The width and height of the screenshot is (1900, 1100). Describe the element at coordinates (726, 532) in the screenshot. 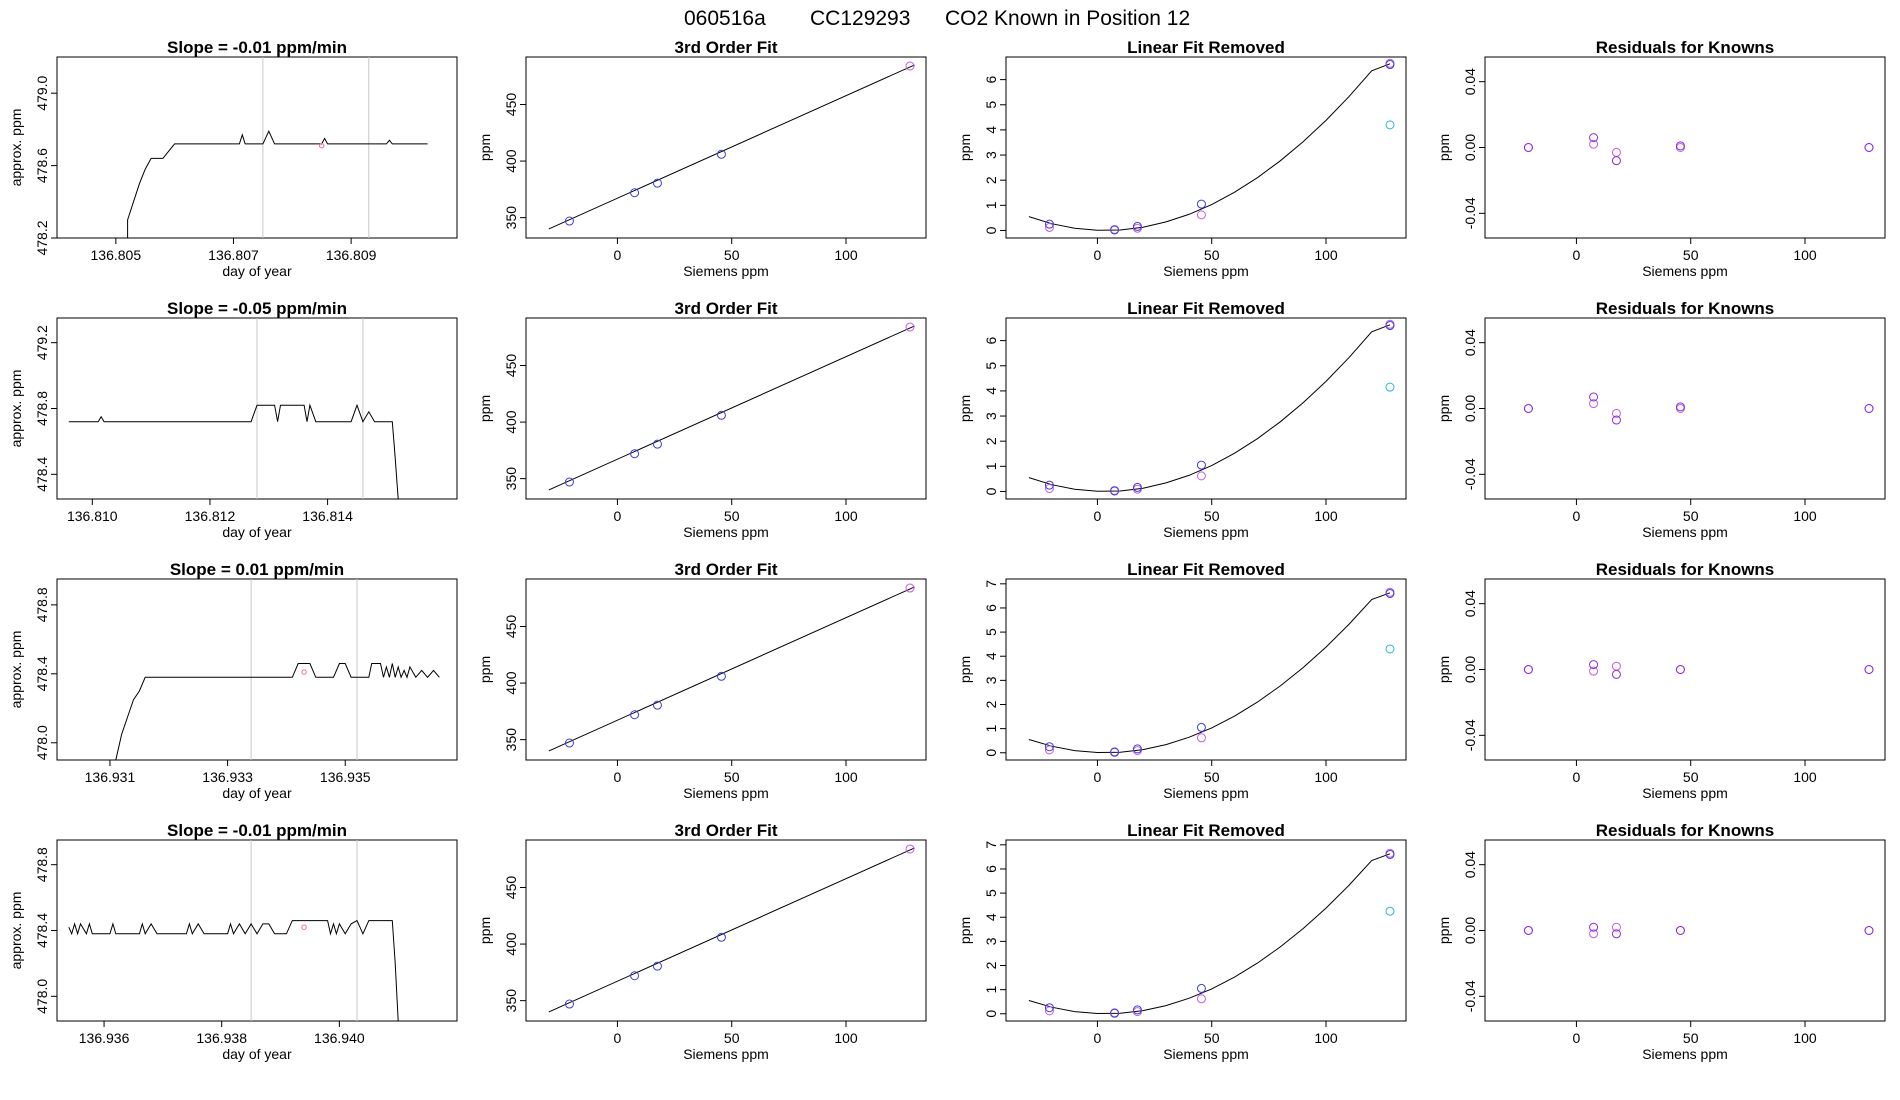

I see `fit1-x-label: Siemens ppm` at that location.